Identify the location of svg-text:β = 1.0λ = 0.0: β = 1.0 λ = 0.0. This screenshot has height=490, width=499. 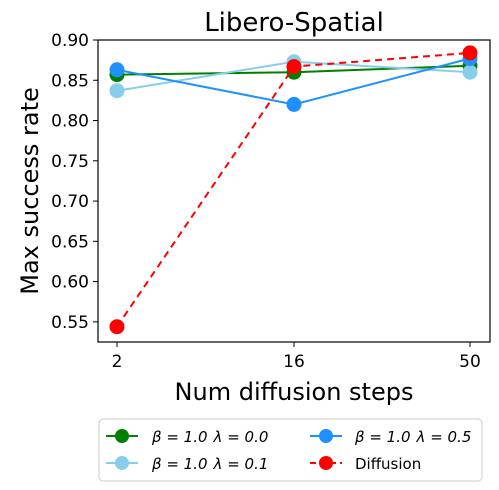
(209, 437).